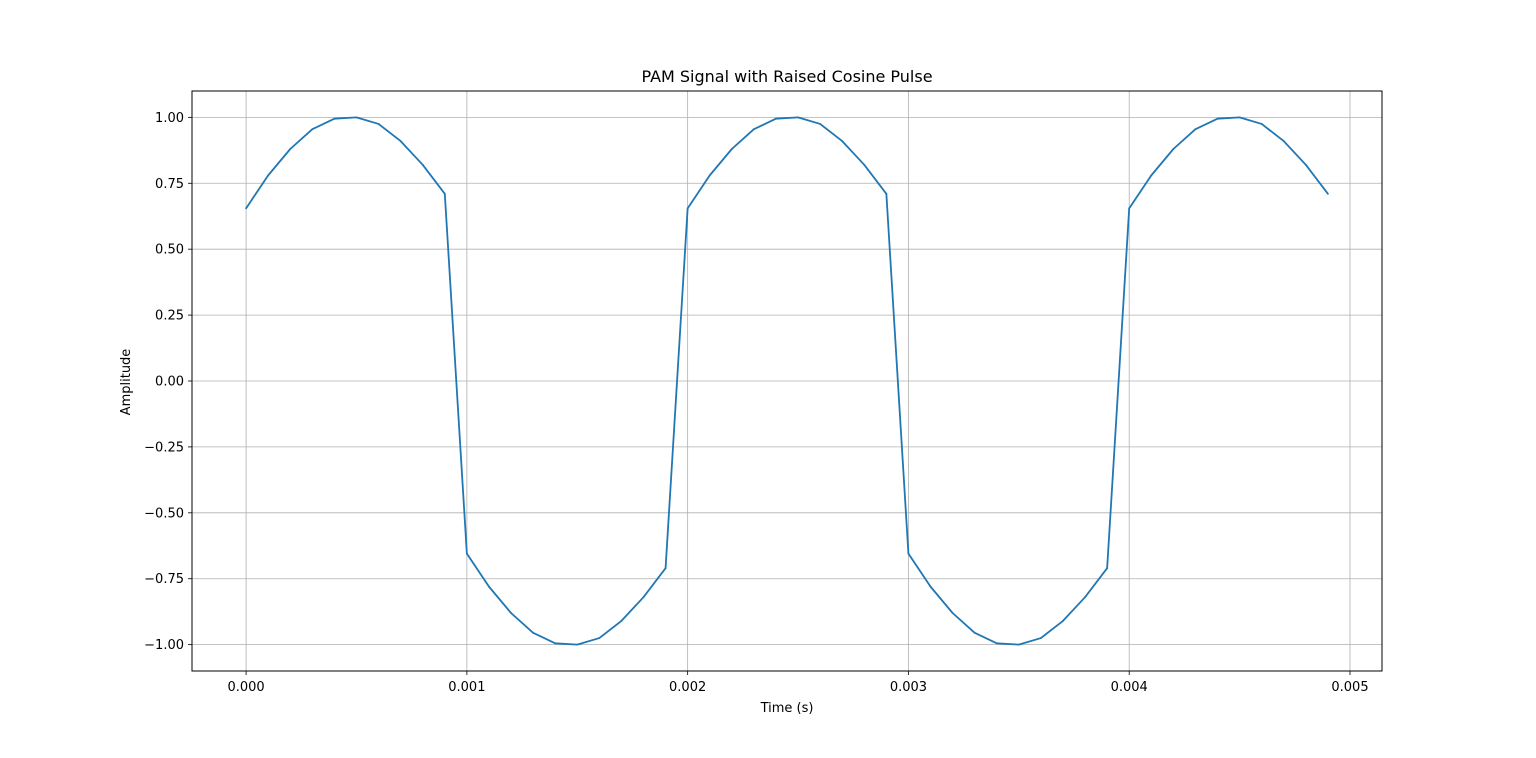  What do you see at coordinates (169, 118) in the screenshot?
I see `y-tick-label: 1.00` at bounding box center [169, 118].